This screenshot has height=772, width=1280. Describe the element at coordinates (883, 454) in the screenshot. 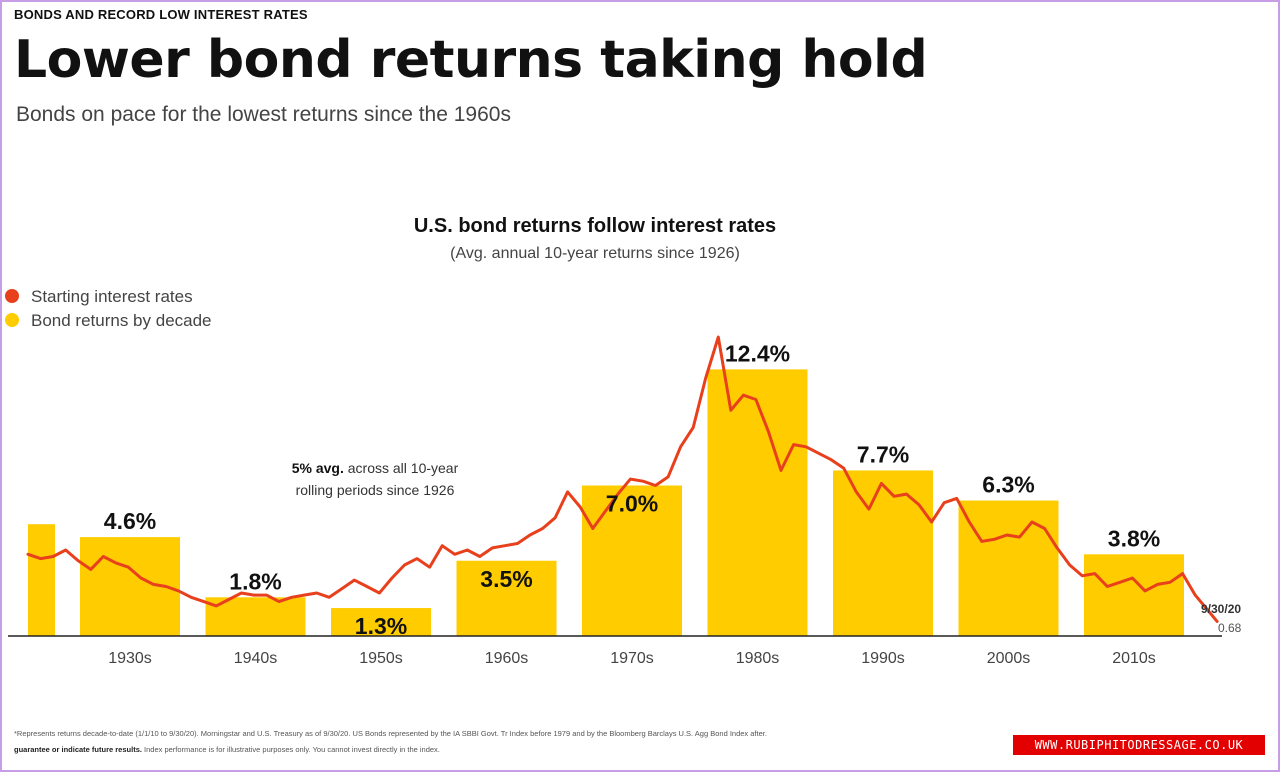

I see `bar-value-label: 7.7%` at that location.